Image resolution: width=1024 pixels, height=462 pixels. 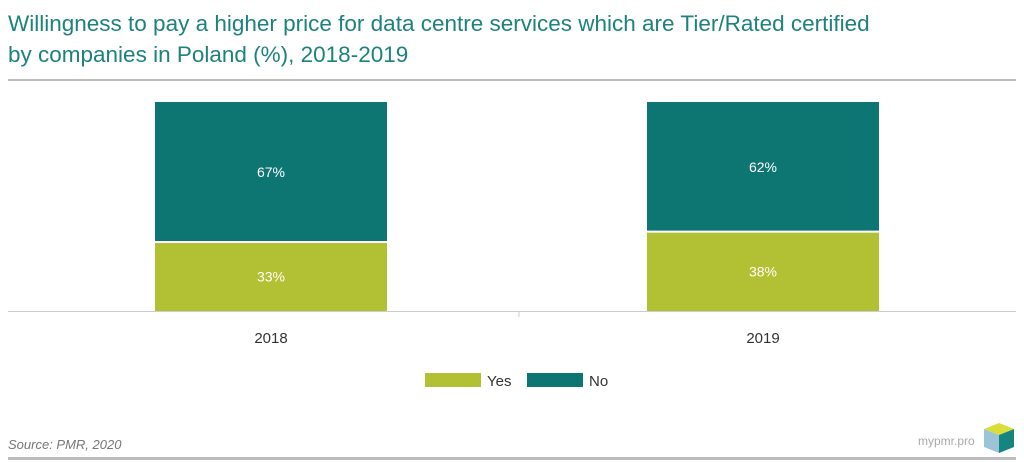 What do you see at coordinates (270, 338) in the screenshot?
I see `x-tick-label: 2018` at bounding box center [270, 338].